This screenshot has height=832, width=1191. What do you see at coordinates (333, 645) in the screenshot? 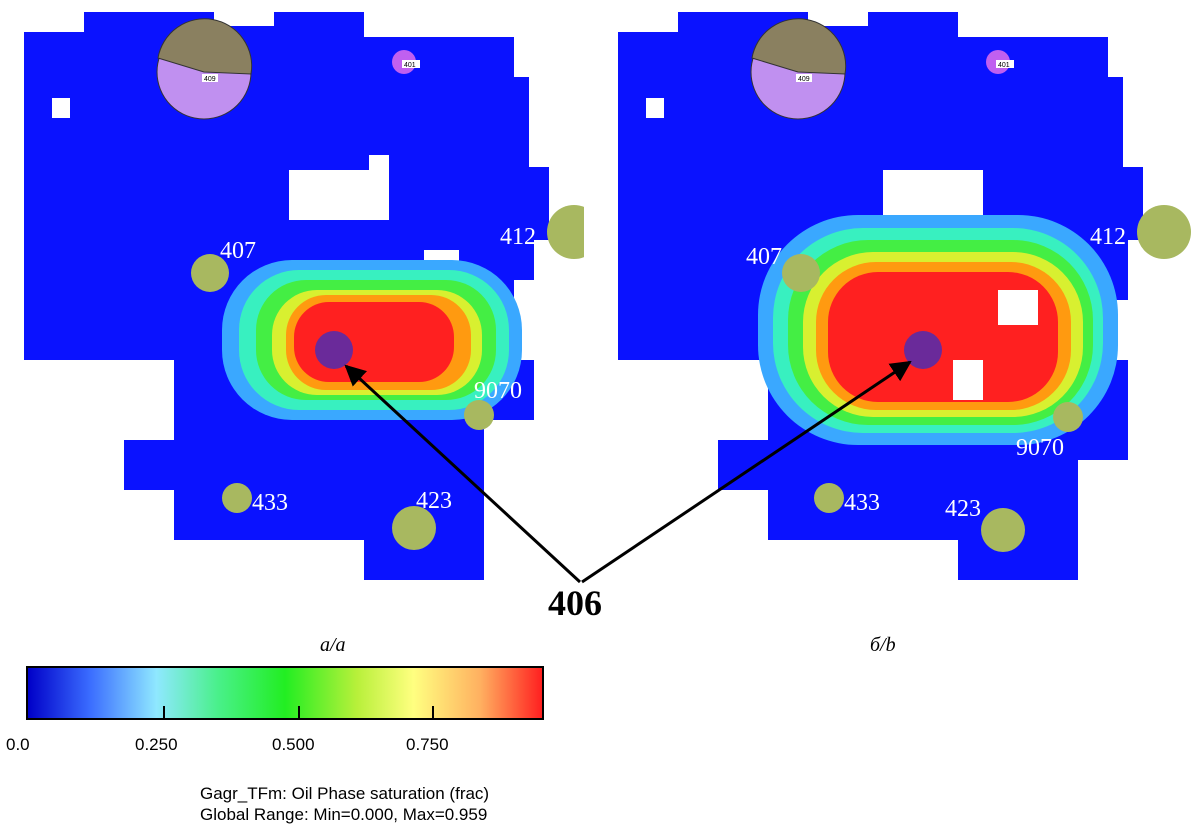
I see `caption-panel-a: а/a` at bounding box center [333, 645].